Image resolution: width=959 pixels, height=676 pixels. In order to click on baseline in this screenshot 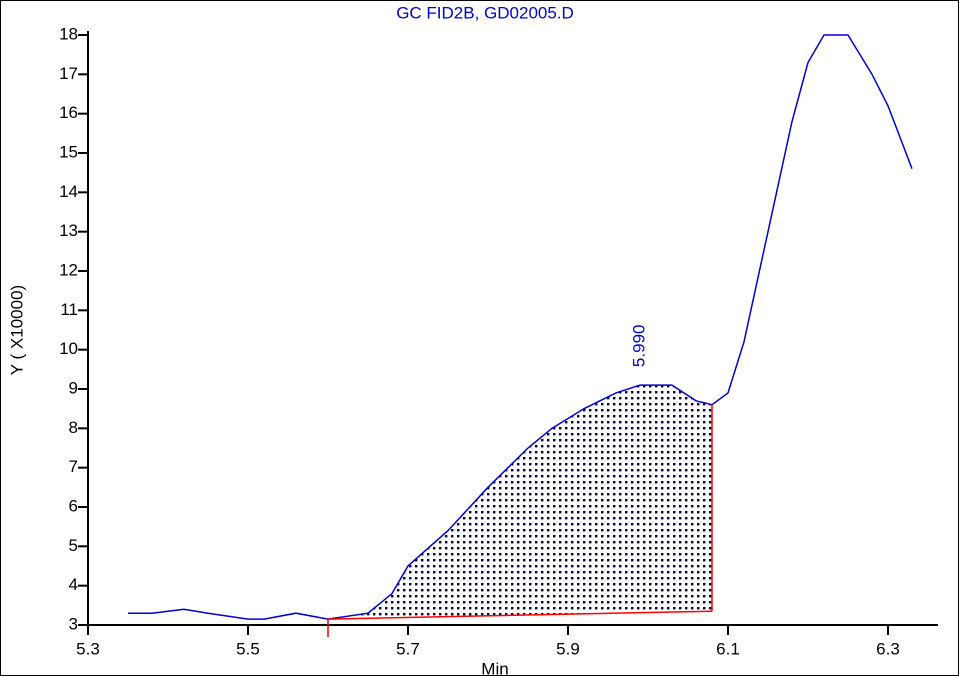, I will do `click(520, 615)`.